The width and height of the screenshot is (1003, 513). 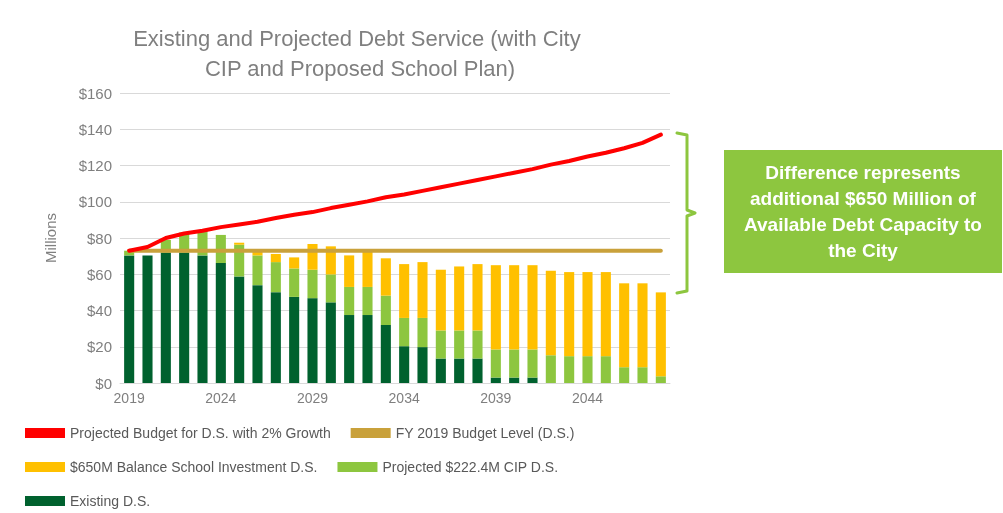 What do you see at coordinates (99, 310) in the screenshot?
I see `y-tick-label: $40` at bounding box center [99, 310].